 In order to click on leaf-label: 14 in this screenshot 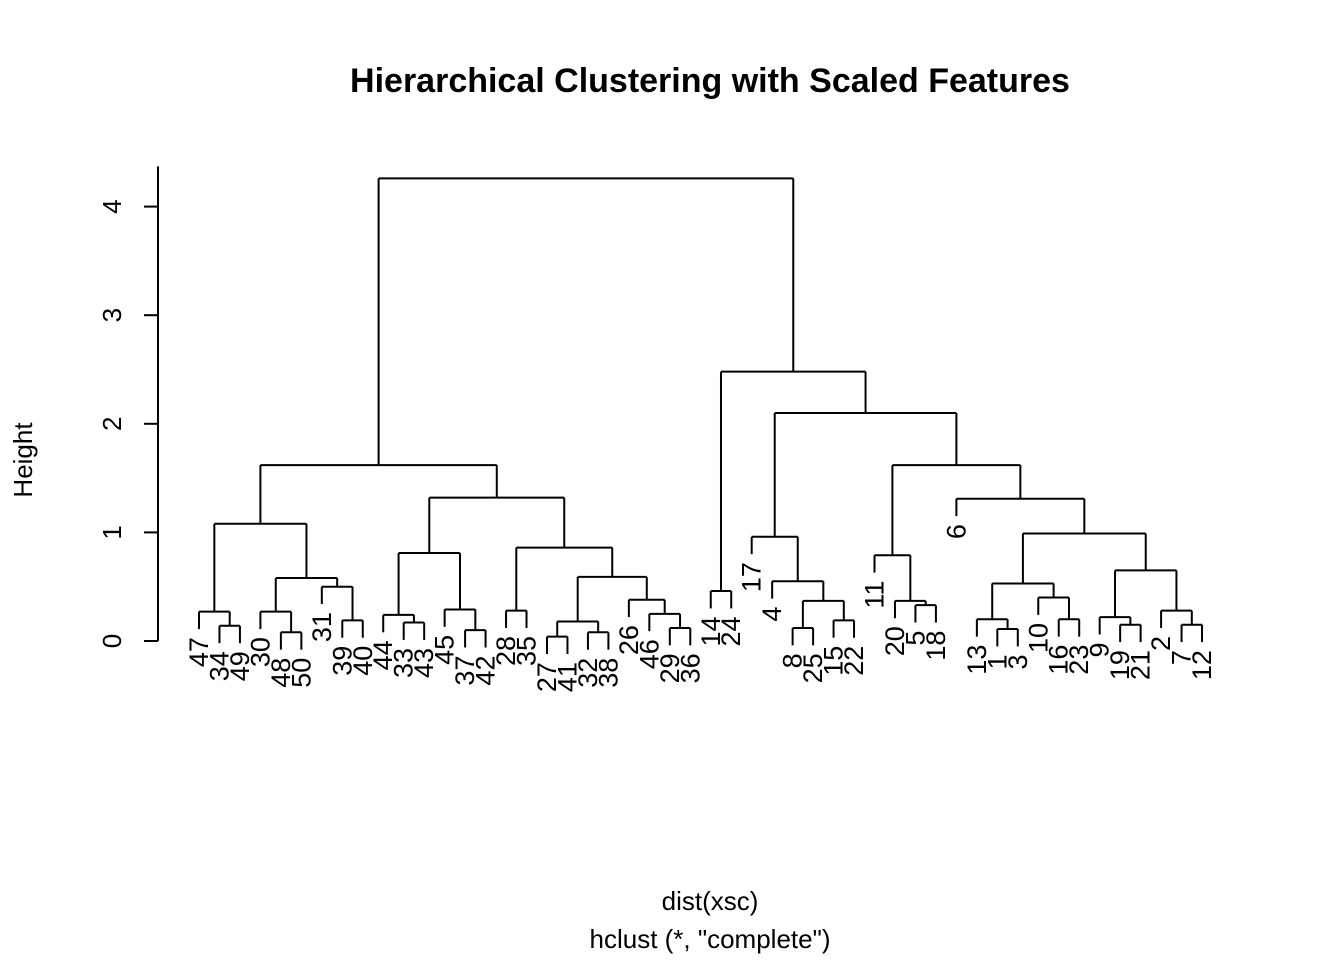, I will do `click(711, 631)`.